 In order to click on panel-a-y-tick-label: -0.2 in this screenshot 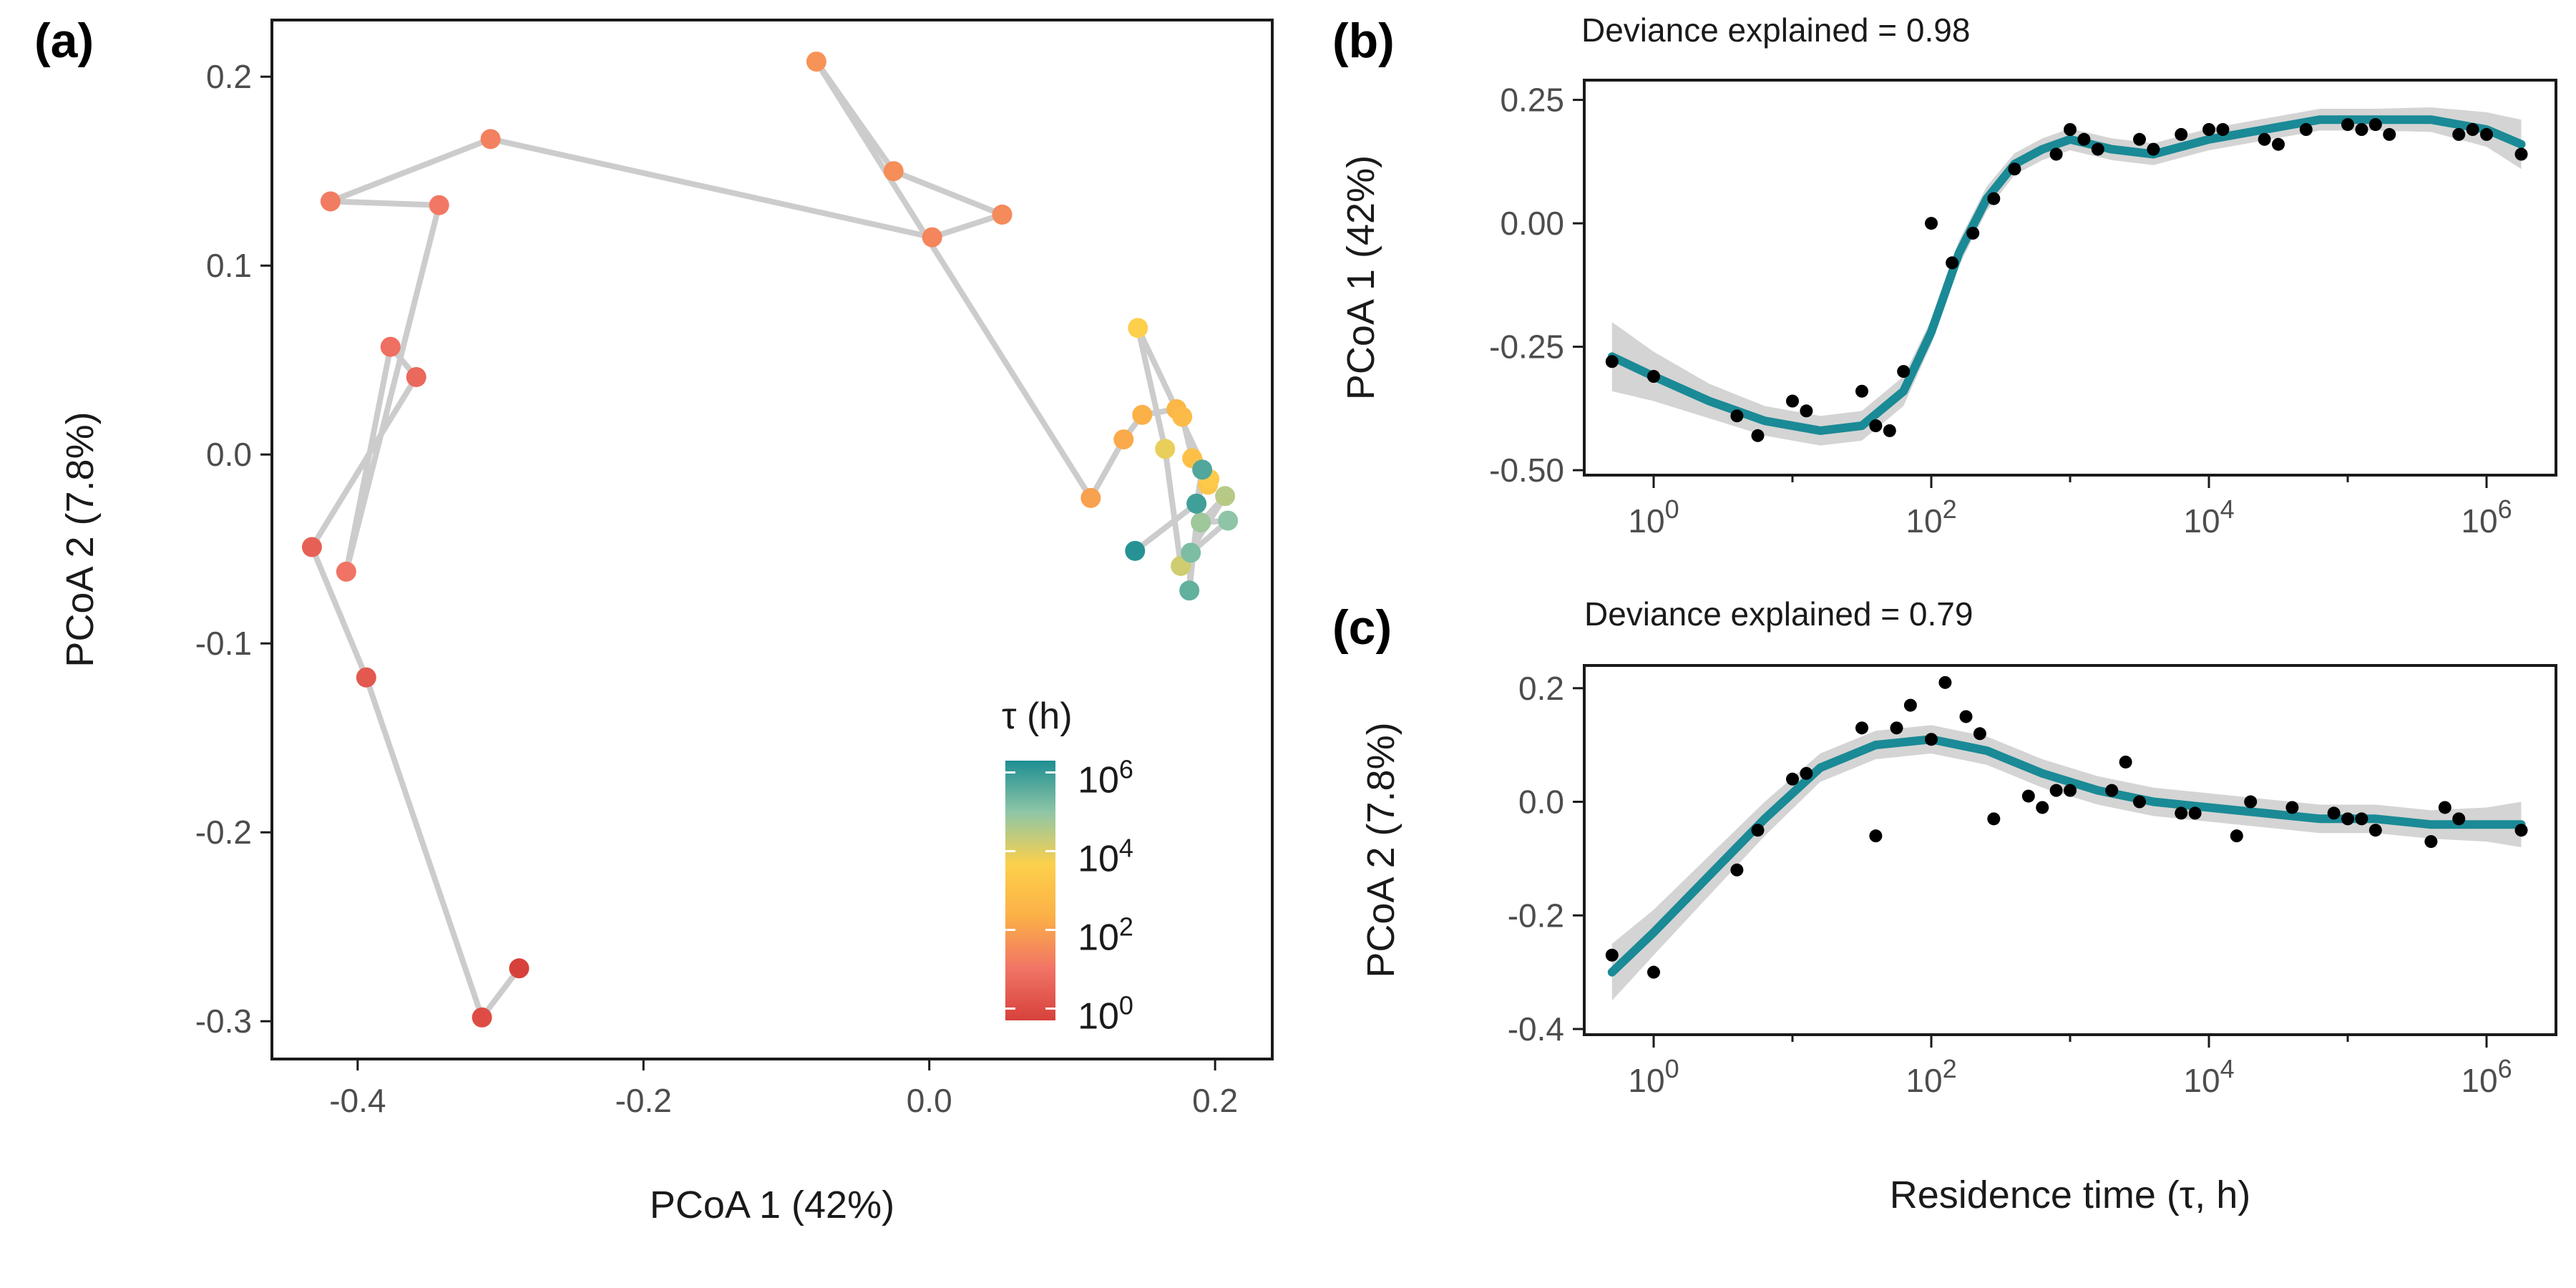, I will do `click(223, 832)`.